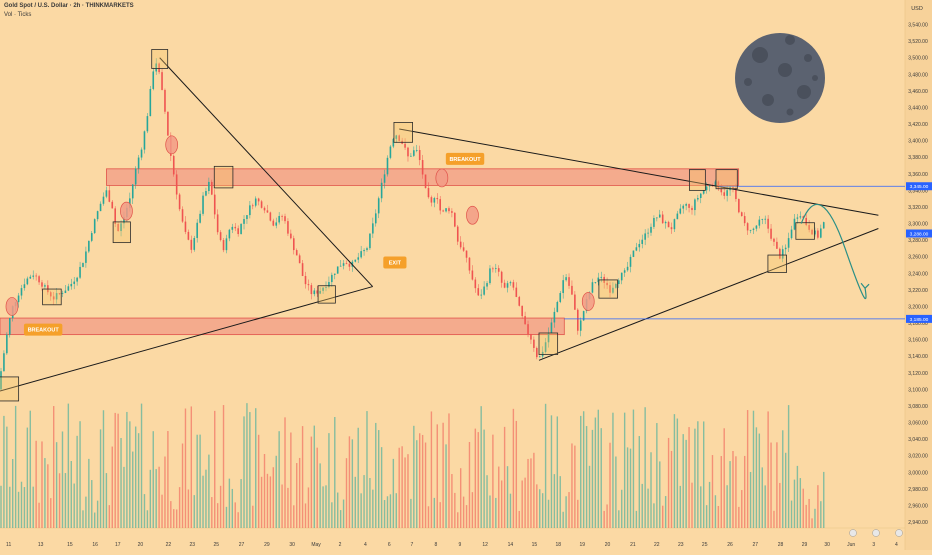 Image resolution: width=932 pixels, height=555 pixels. I want to click on y-tick-label: 3,040.00, so click(918, 440).